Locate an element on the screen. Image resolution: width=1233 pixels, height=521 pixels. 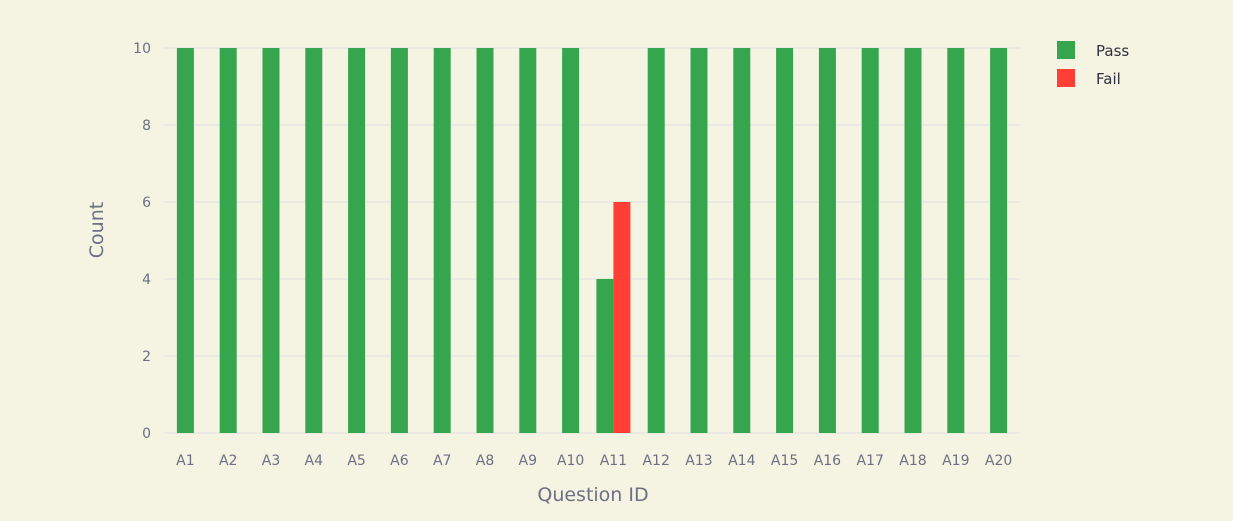
bar-pass-a14 is located at coordinates (742, 240).